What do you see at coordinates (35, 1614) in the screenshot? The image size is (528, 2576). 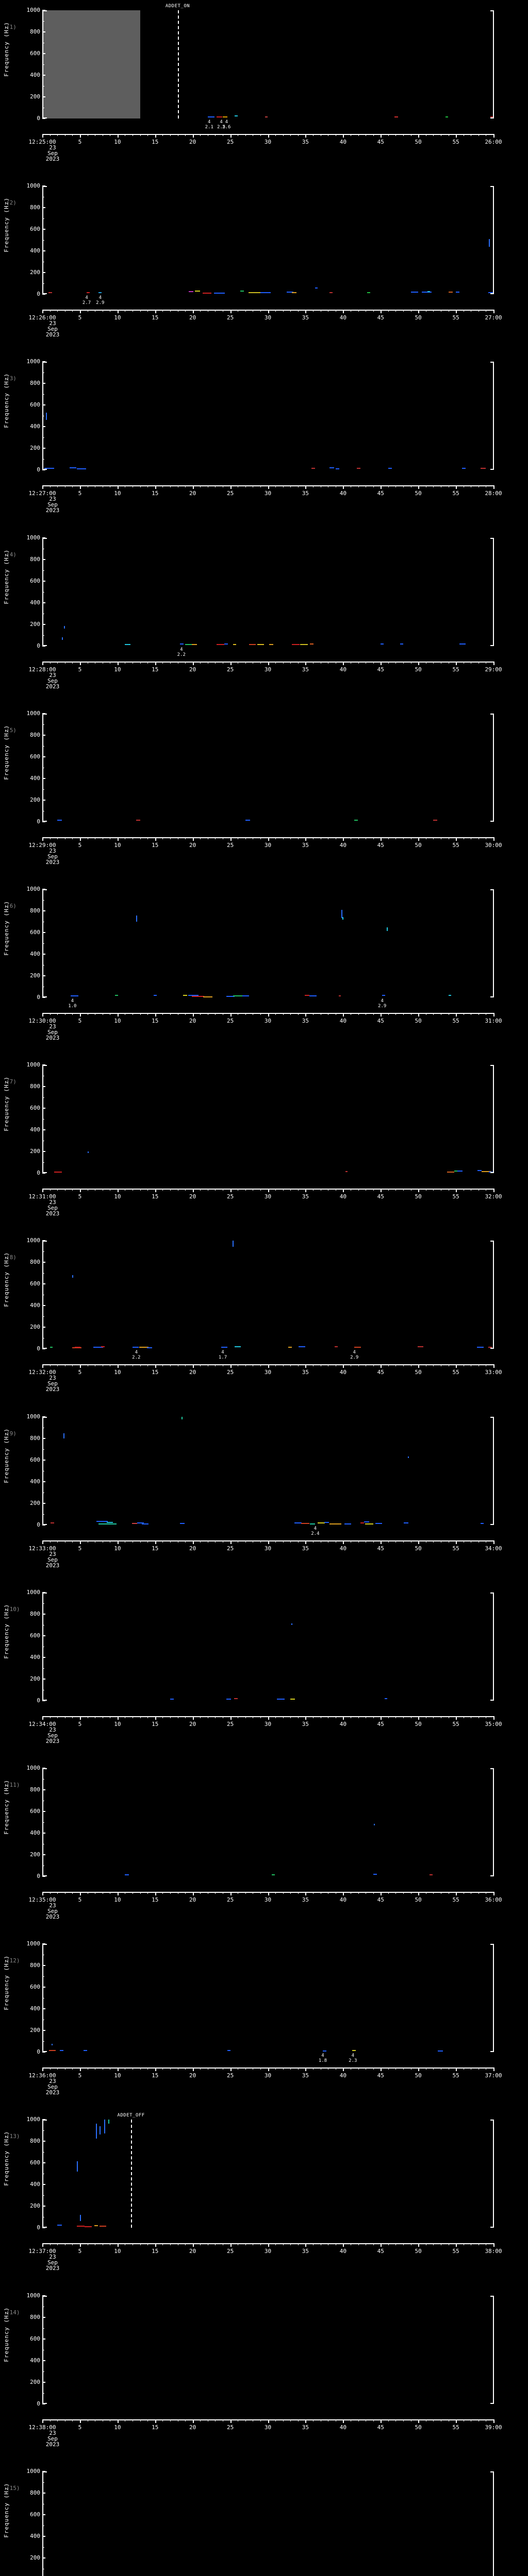 I see `y-tick-label: 800` at bounding box center [35, 1614].